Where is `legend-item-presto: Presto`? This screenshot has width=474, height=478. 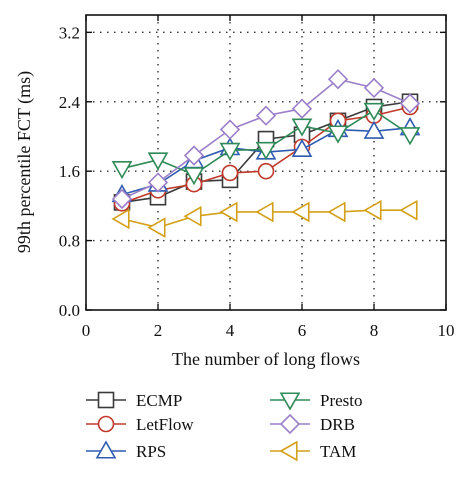 legend-item-presto: Presto is located at coordinates (316, 401).